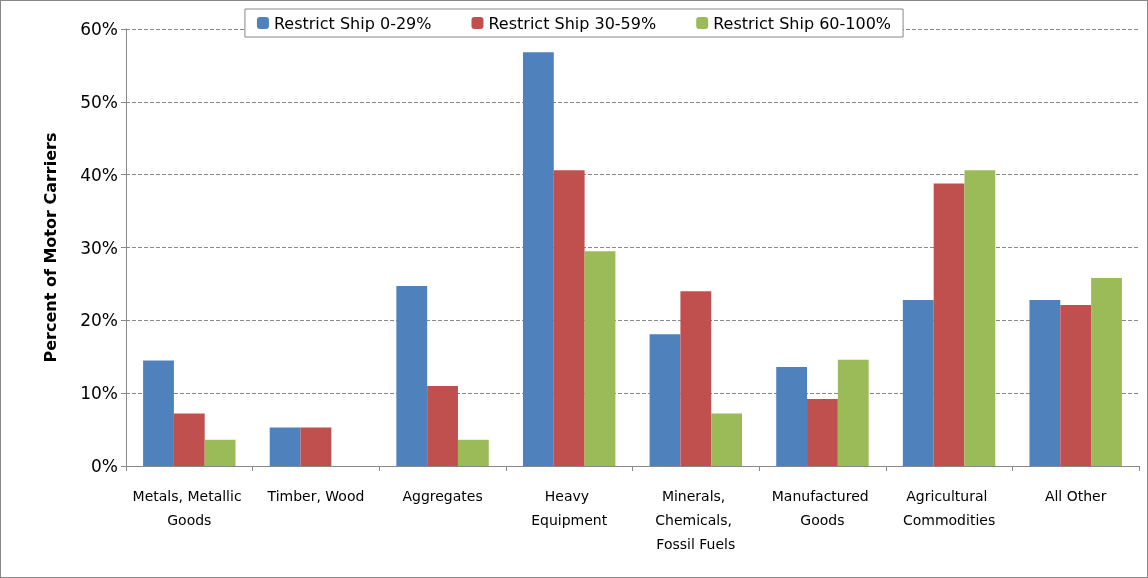 The width and height of the screenshot is (1148, 578). What do you see at coordinates (99, 320) in the screenshot?
I see `y-tick-label: 20%` at bounding box center [99, 320].